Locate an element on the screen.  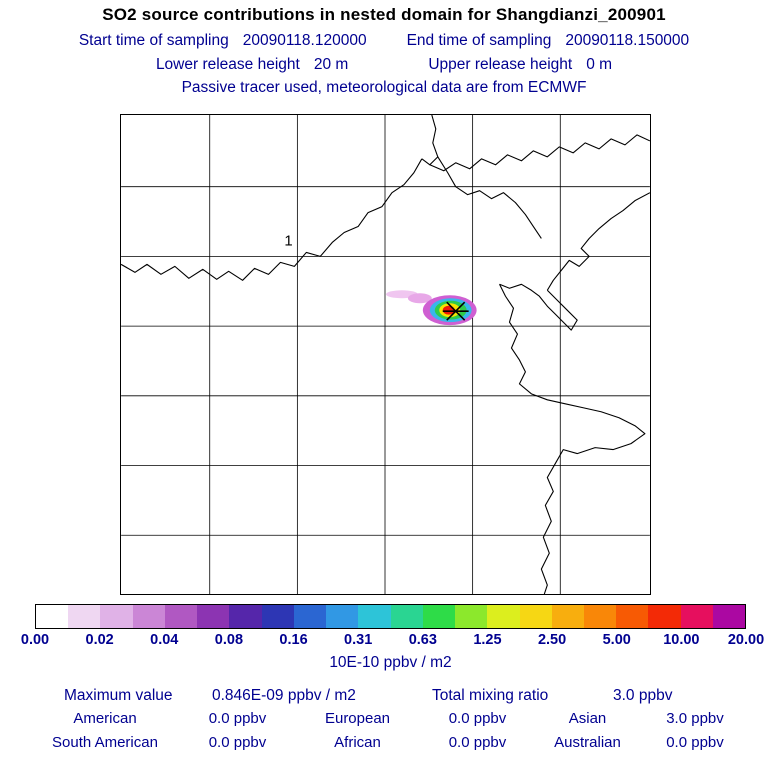
colorbar-tick-label: 1.25 is located at coordinates (487, 640).